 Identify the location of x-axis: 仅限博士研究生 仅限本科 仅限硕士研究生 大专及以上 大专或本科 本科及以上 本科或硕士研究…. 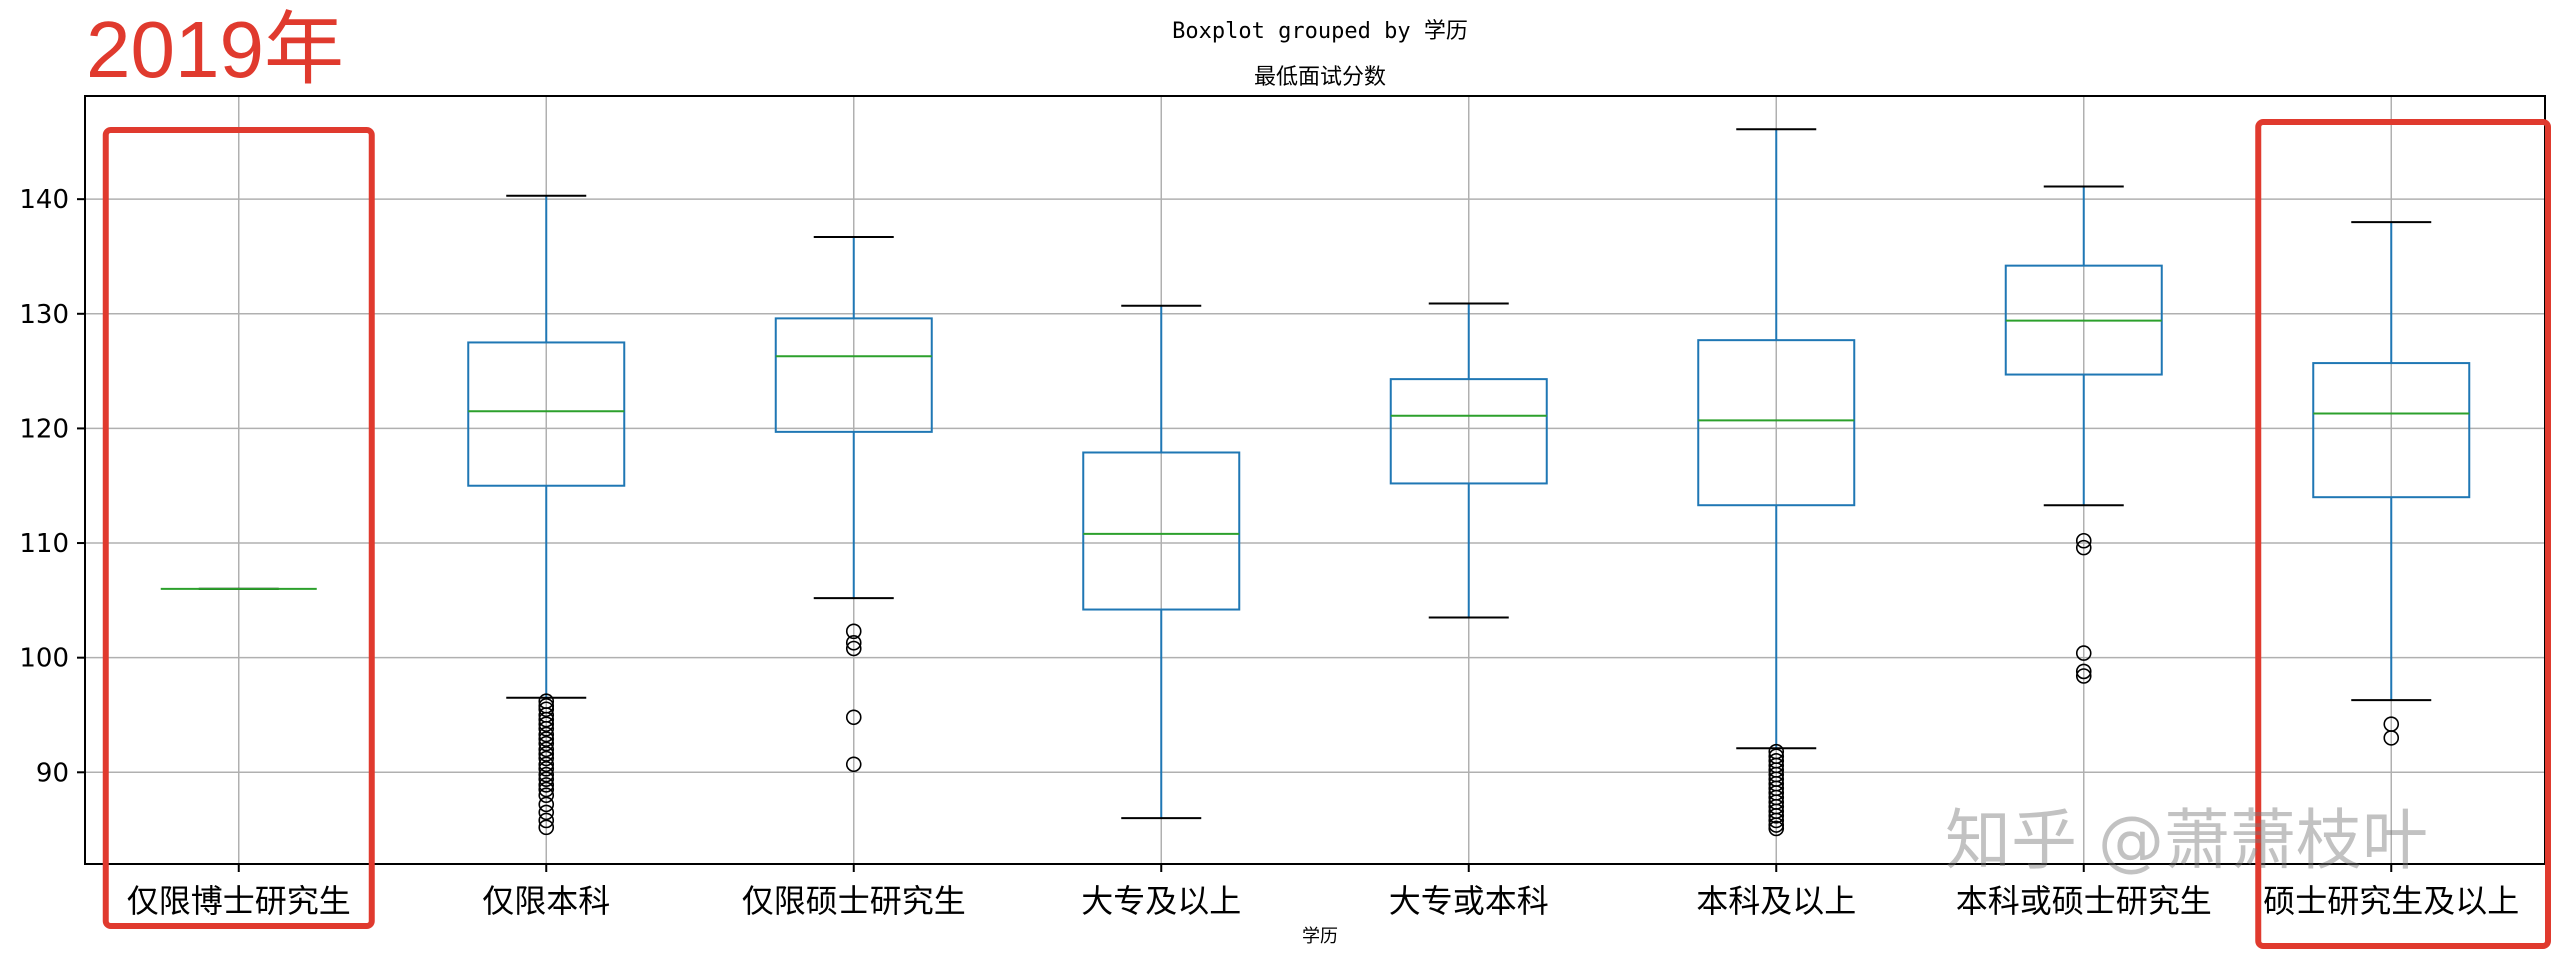
(1323, 892).